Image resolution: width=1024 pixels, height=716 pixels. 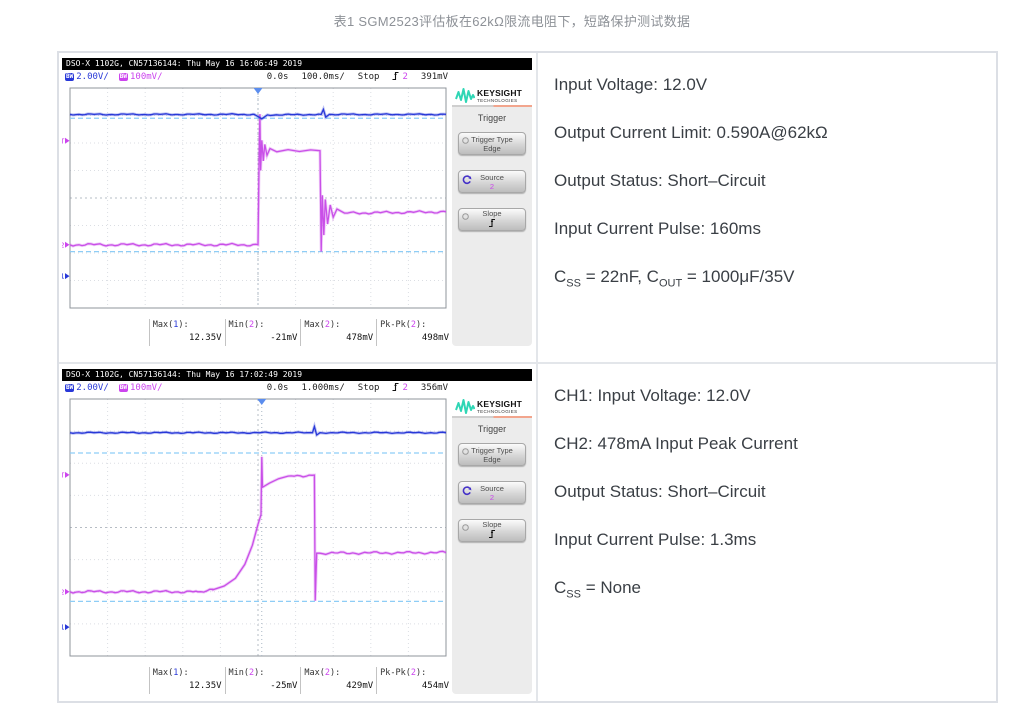 I want to click on measurement-min2: Min(2): -21mV, so click(x=262, y=332).